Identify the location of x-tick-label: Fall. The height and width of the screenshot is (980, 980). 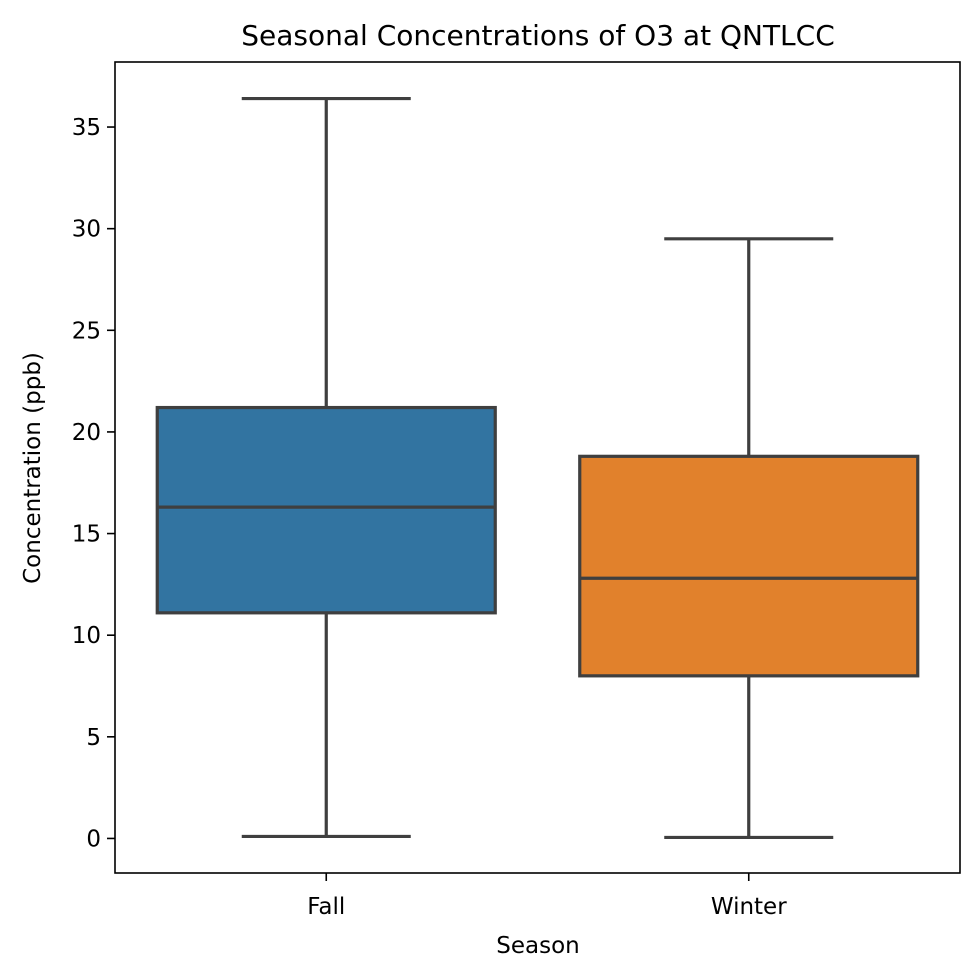
(326, 907).